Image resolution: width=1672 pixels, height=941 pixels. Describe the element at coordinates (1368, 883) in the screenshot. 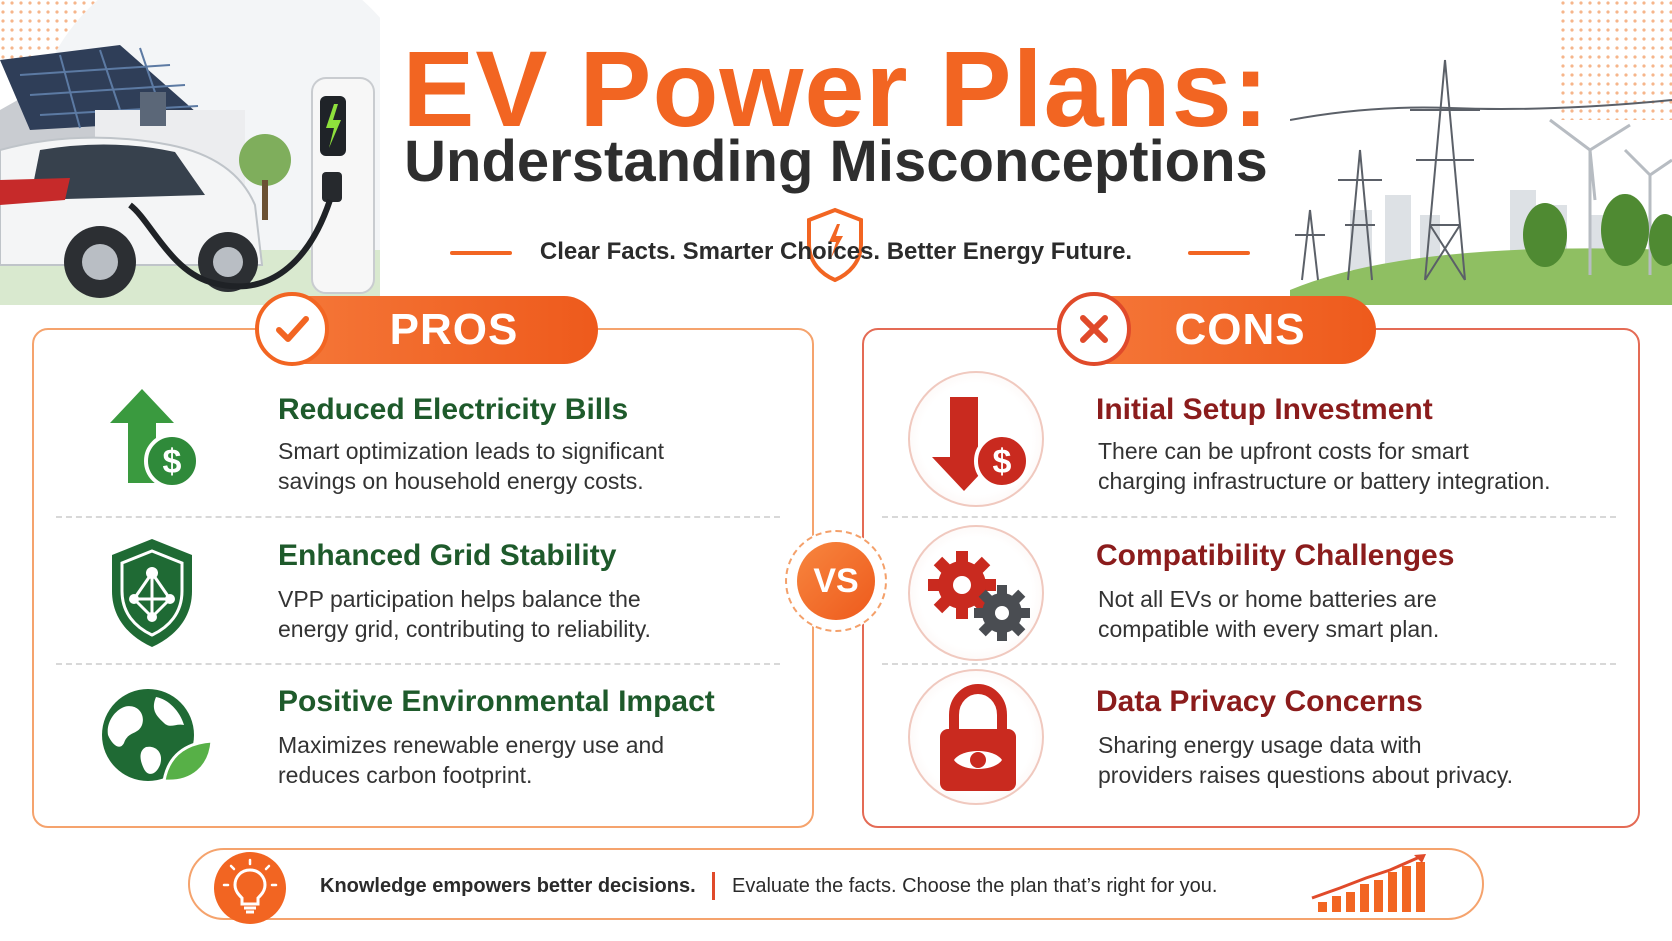

I see `growth-chart-icon` at that location.